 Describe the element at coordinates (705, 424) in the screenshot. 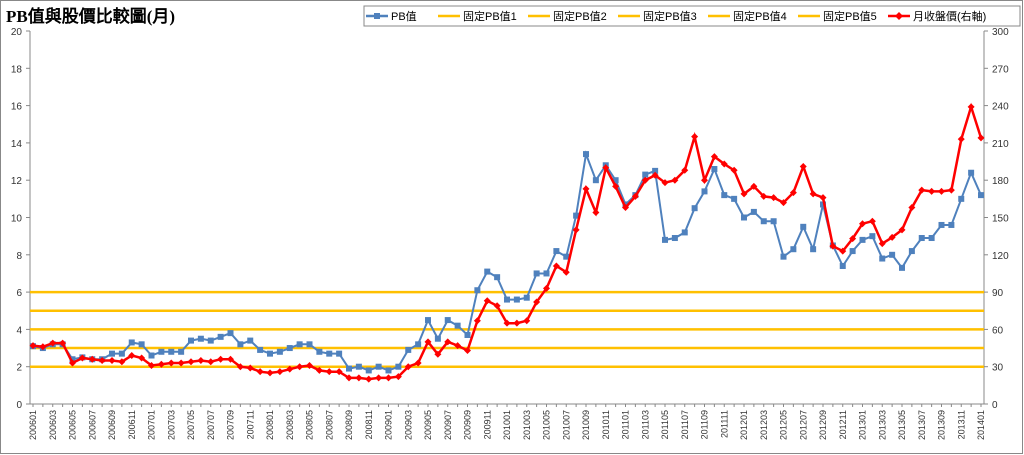

I see `x-tick-label: 201109` at that location.